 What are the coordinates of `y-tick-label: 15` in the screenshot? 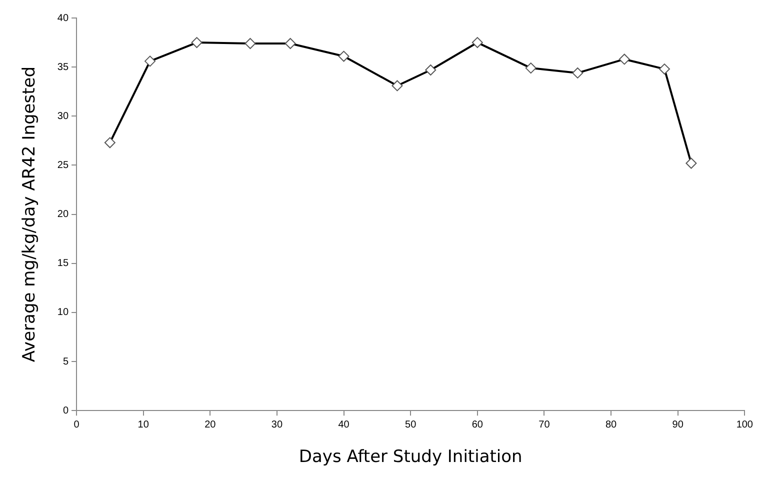 It's located at (63, 264).